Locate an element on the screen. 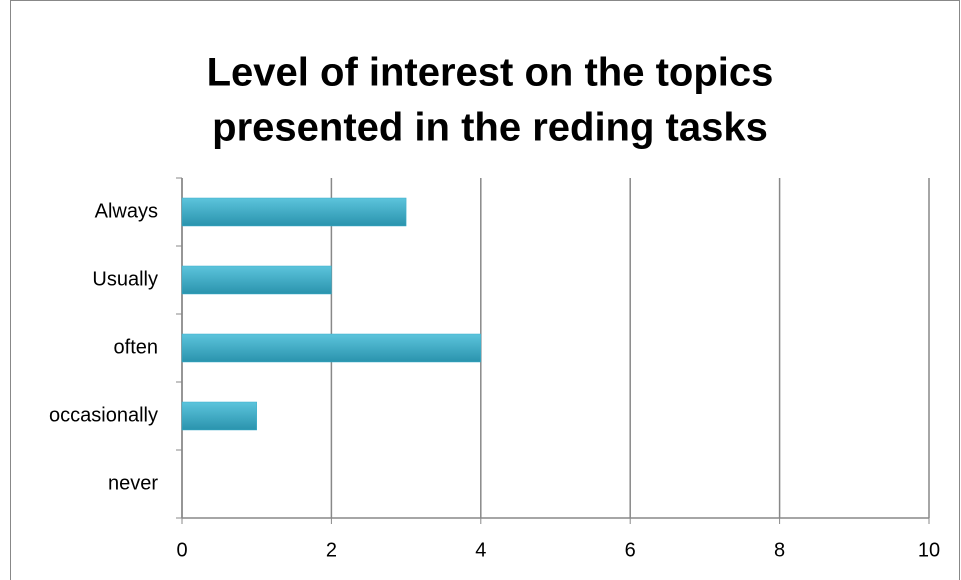 The height and width of the screenshot is (580, 961). x-tick-label: 0 is located at coordinates (181, 550).